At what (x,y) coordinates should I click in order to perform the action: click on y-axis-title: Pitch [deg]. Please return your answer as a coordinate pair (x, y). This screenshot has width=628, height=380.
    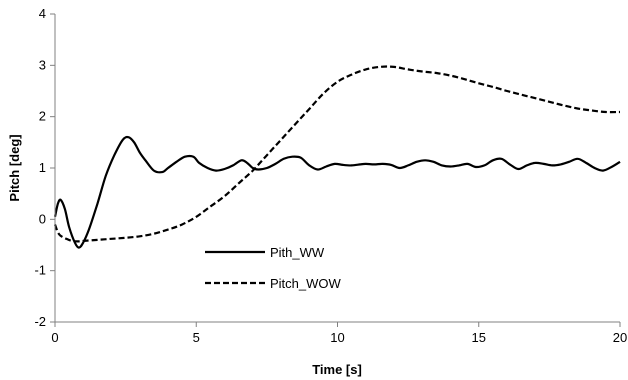
    Looking at the image, I should click on (14, 167).